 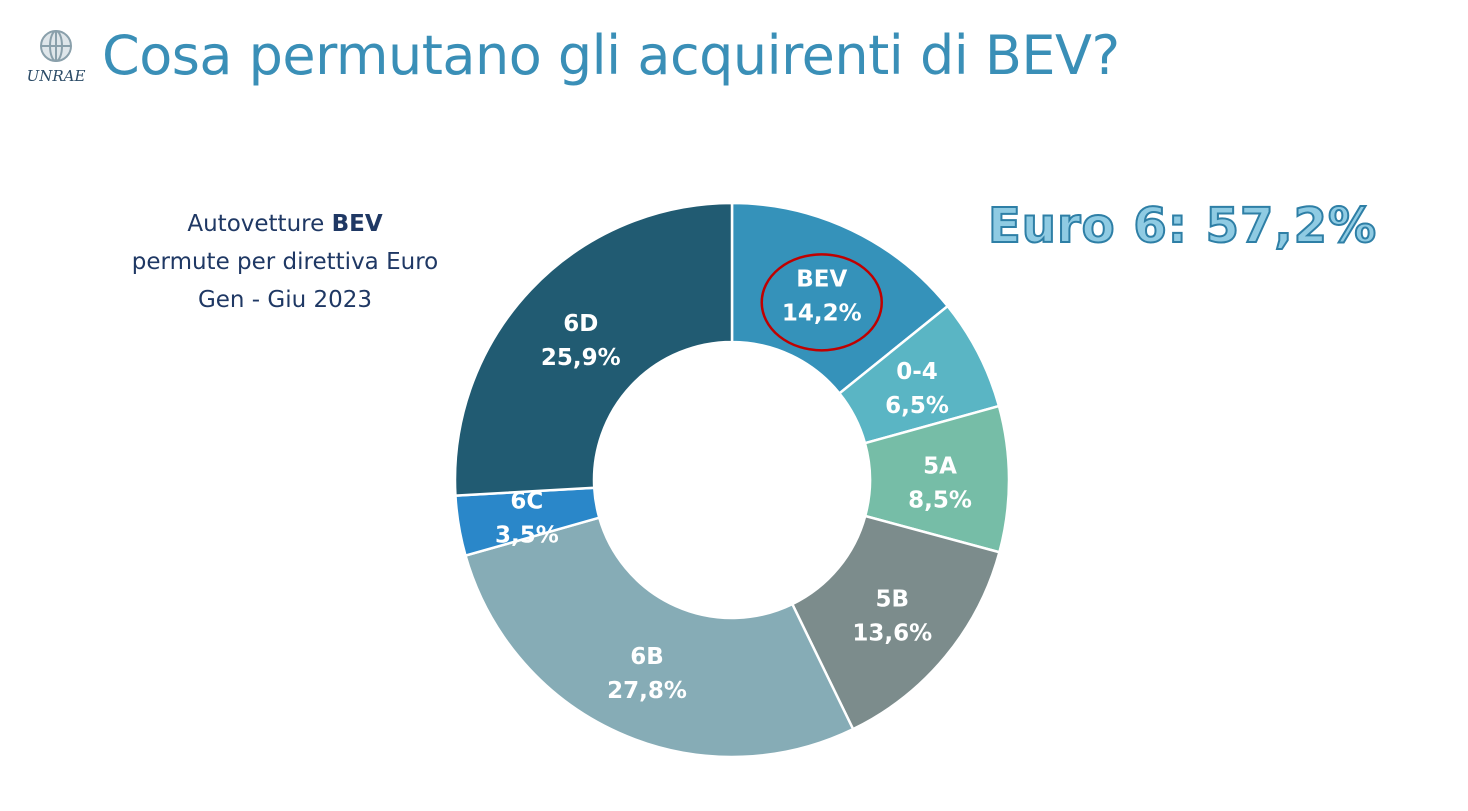 I want to click on euro6-callout: Euro 6: 57,2%, so click(x=1182, y=226).